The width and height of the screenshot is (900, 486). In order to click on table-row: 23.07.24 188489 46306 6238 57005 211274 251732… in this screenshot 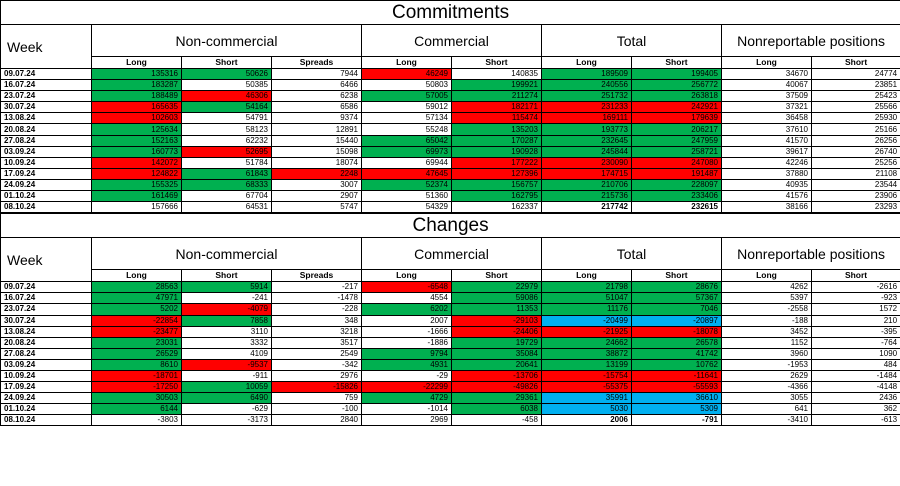, I will do `click(450, 96)`.